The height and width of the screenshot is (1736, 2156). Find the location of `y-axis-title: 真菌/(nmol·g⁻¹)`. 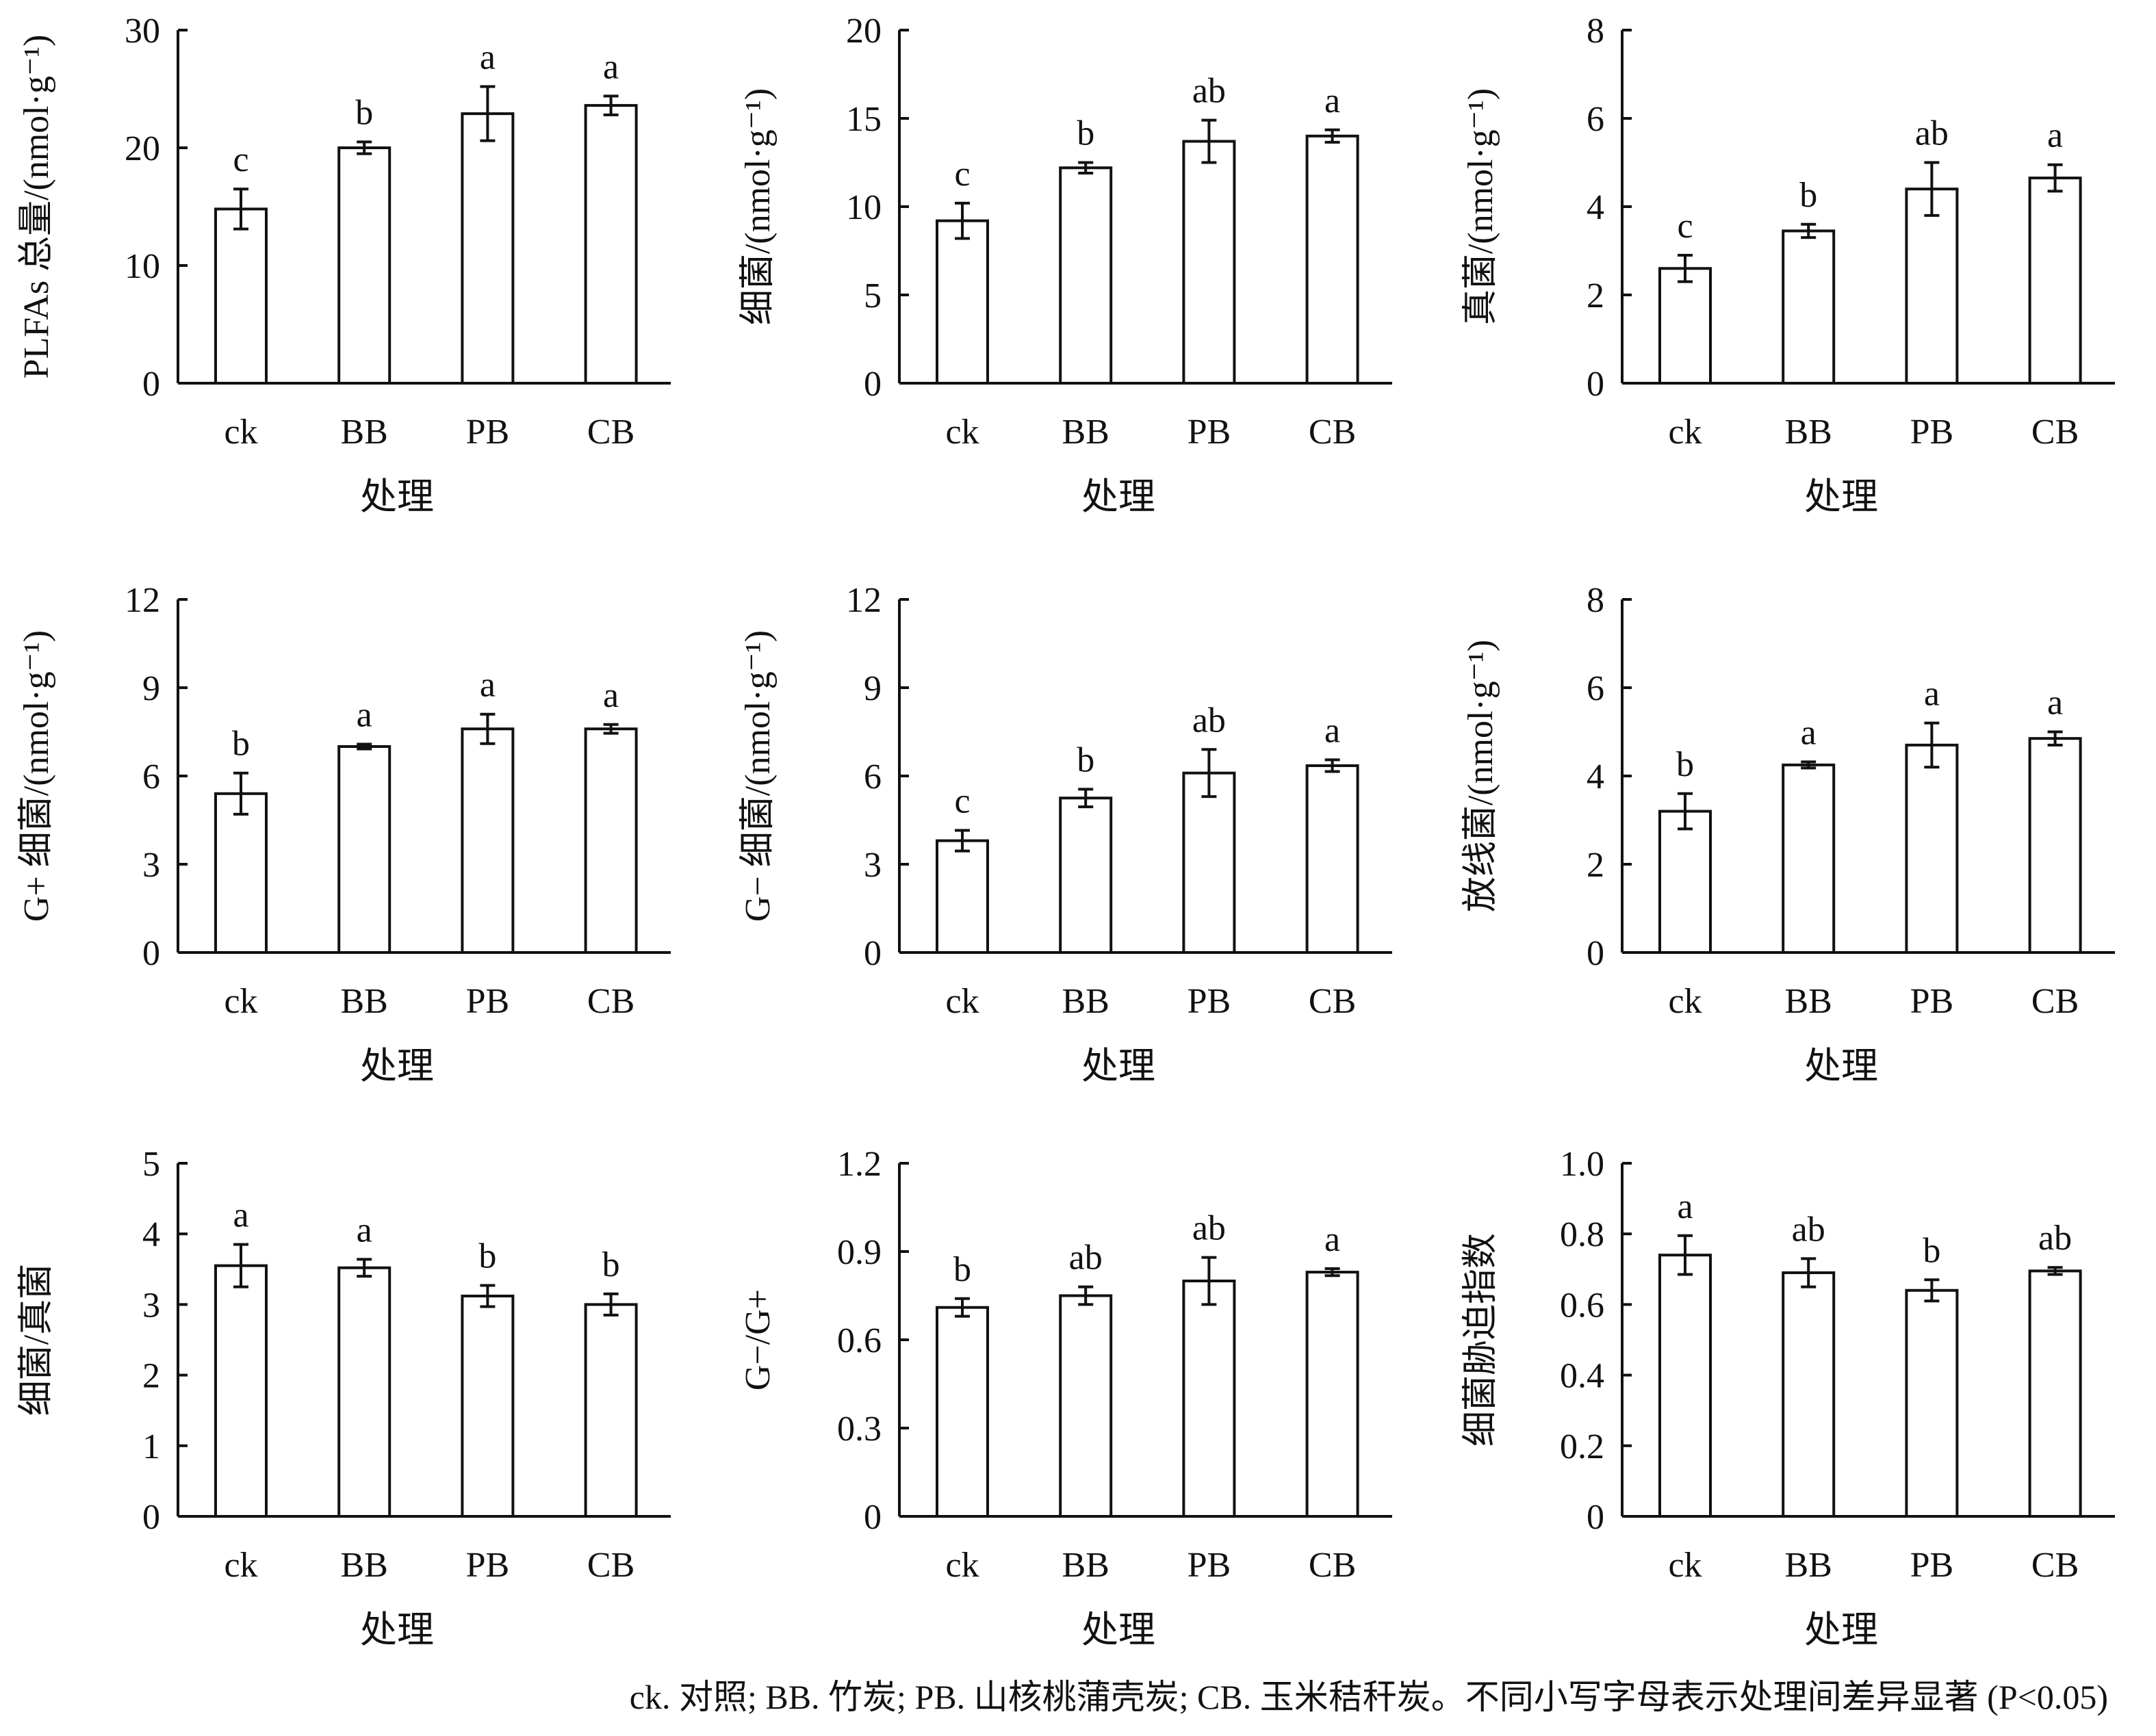

y-axis-title: 真菌/(nmol·g⁻¹) is located at coordinates (1480, 206).